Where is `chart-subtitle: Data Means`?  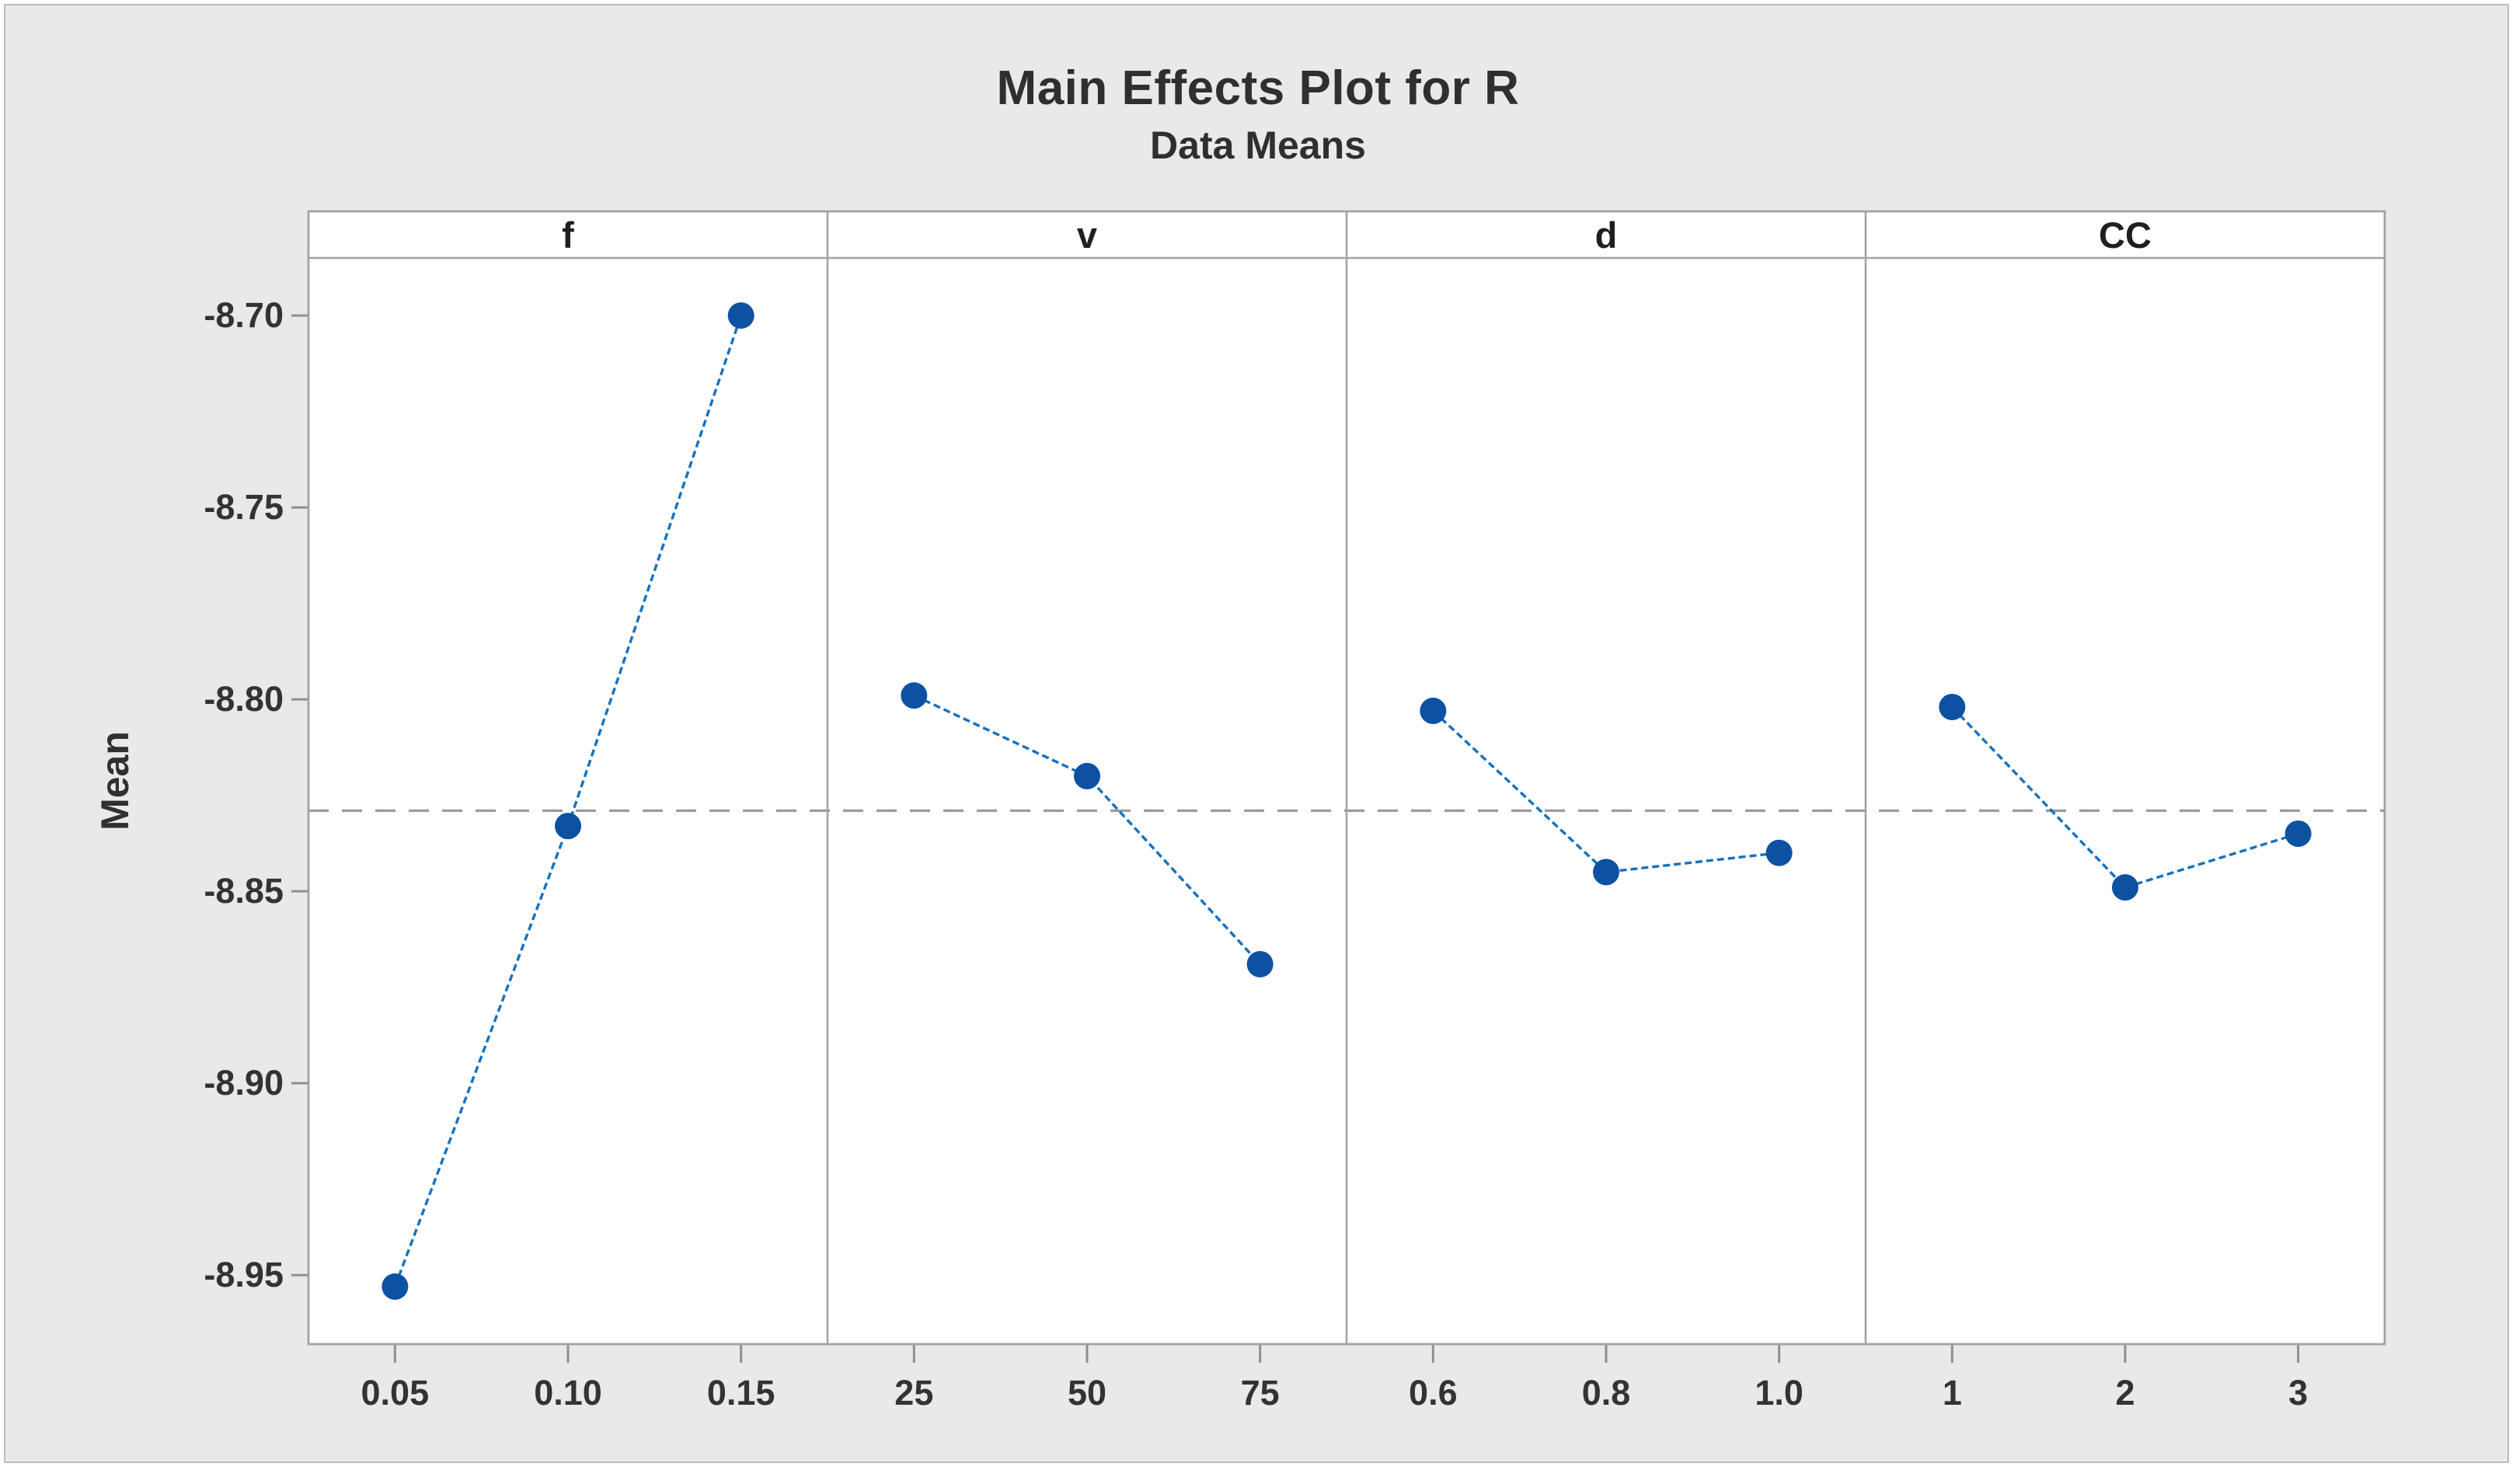
chart-subtitle: Data Means is located at coordinates (1258, 145).